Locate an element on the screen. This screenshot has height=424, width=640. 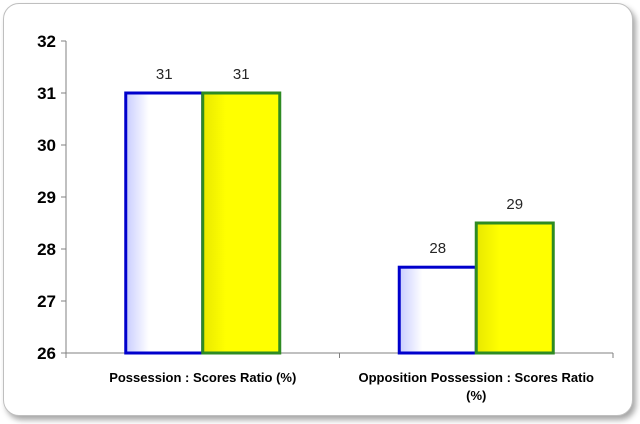
y-tick-label: 31 is located at coordinates (46, 93).